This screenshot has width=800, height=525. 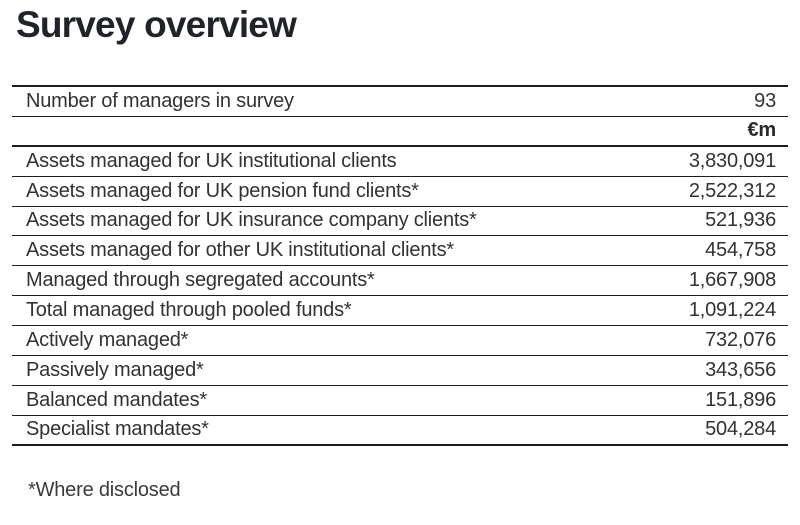 What do you see at coordinates (740, 220) in the screenshot?
I see `row-value: 521,936` at bounding box center [740, 220].